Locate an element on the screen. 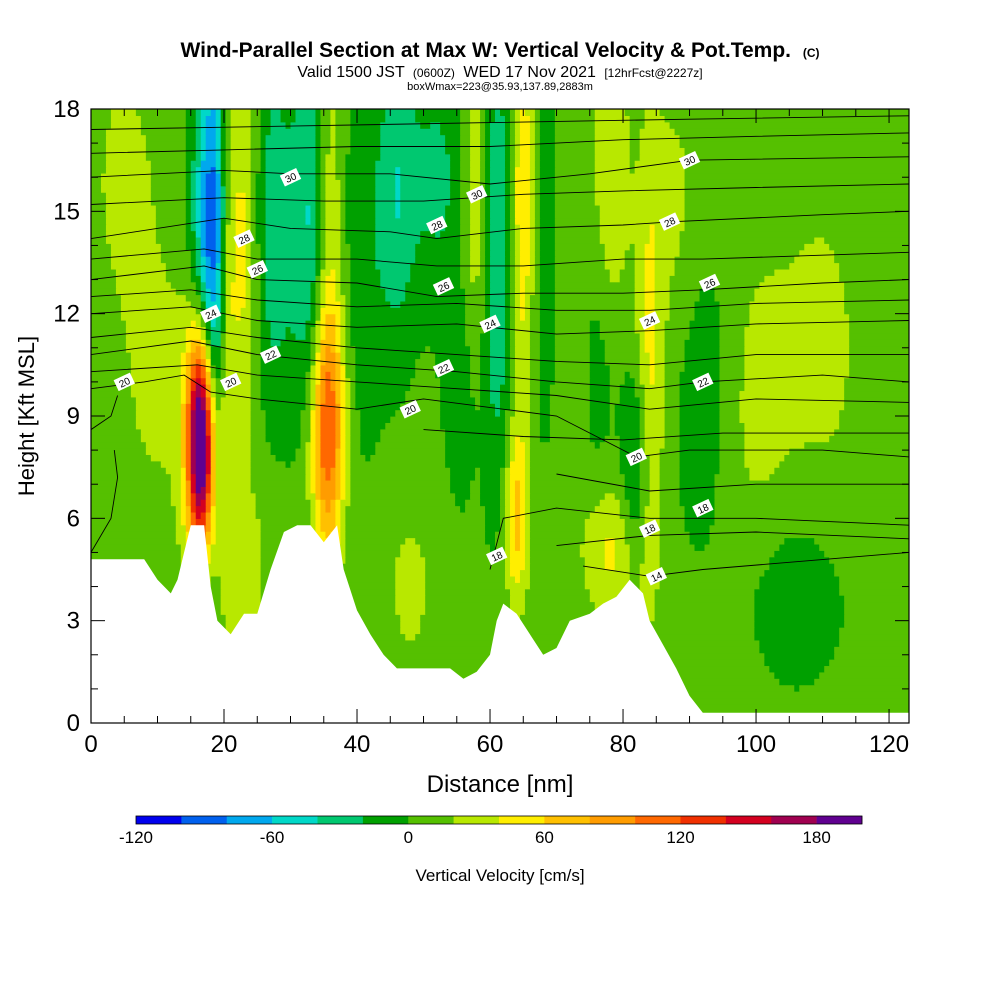  contour-label: 22 is located at coordinates (703, 382).